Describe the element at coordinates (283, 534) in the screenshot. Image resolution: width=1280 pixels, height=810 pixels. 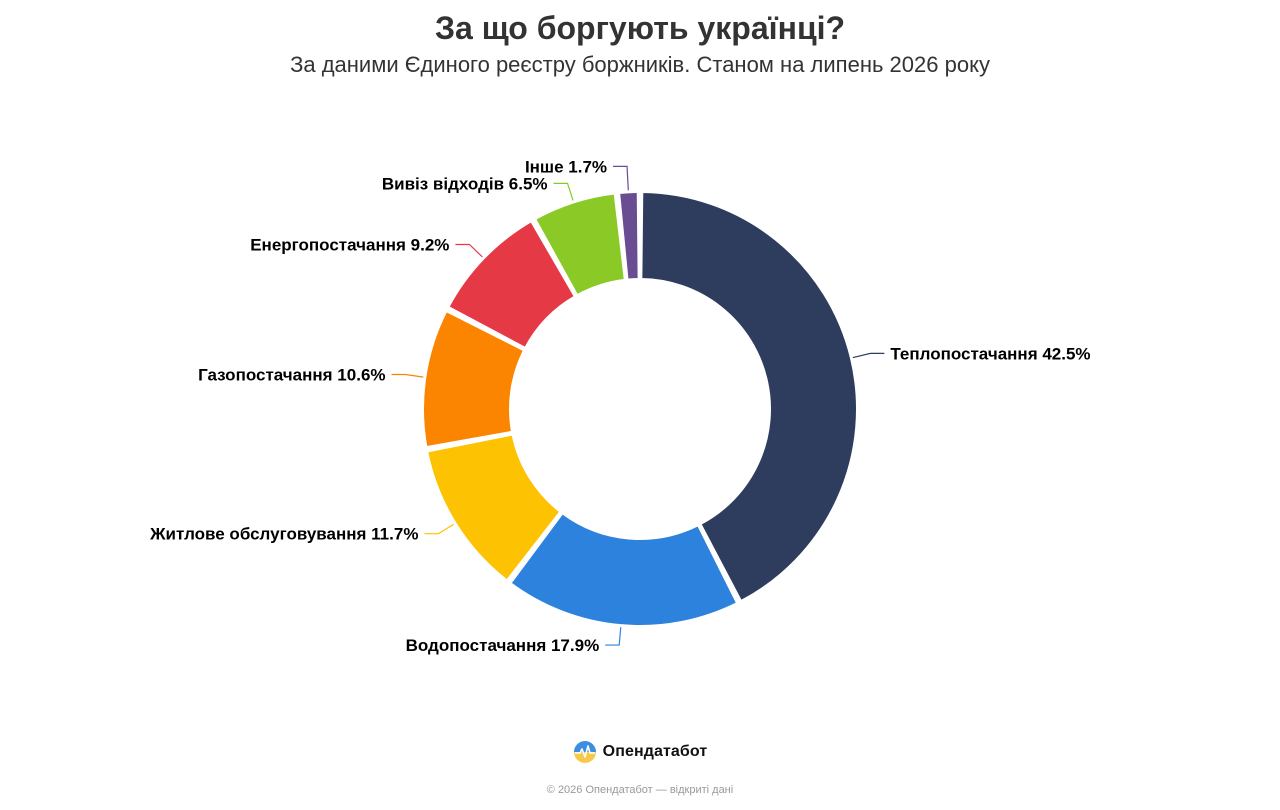
I see `slice-label-2: Житлове обслуговування 11.7%` at that location.